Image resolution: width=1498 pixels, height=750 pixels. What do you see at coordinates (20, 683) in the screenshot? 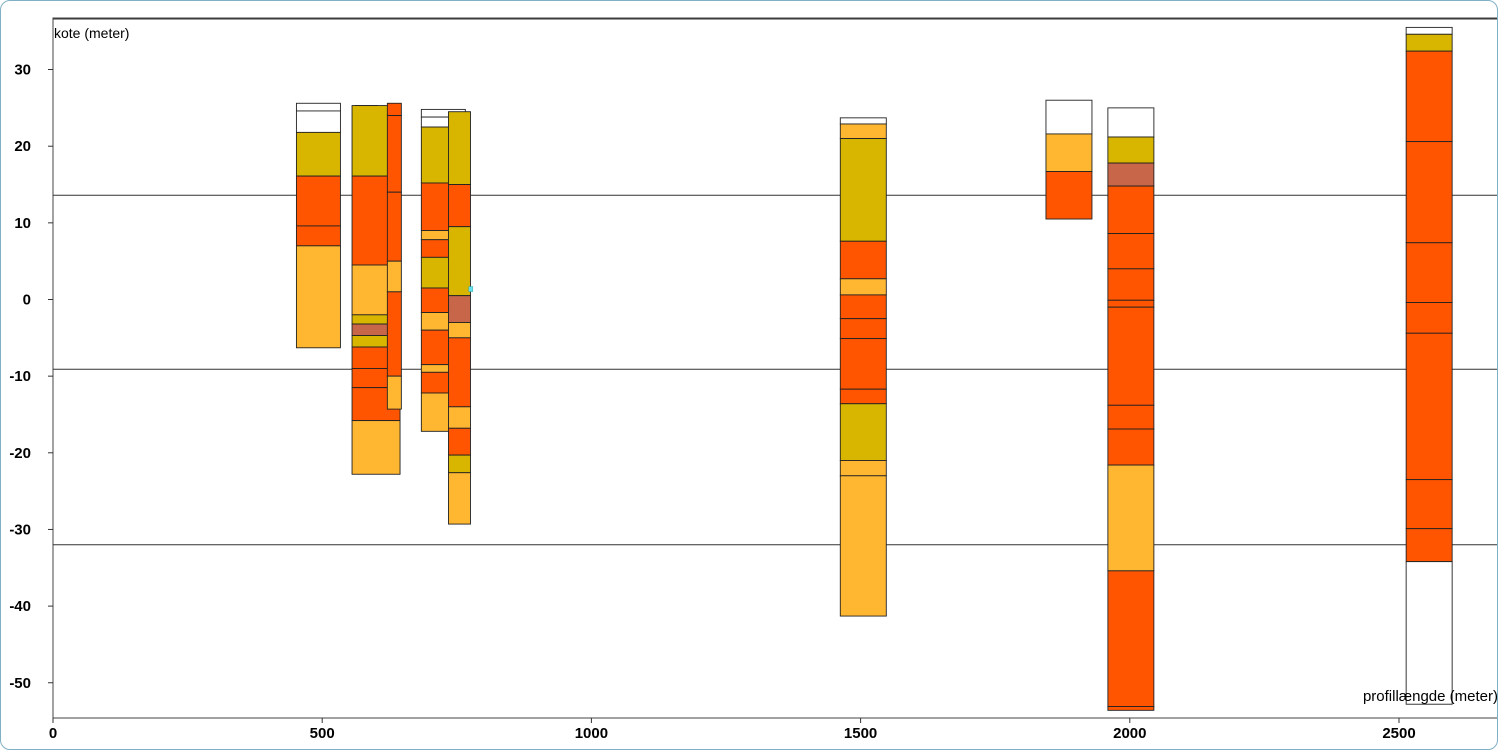
I see `y-tick-label: -50` at bounding box center [20, 683].